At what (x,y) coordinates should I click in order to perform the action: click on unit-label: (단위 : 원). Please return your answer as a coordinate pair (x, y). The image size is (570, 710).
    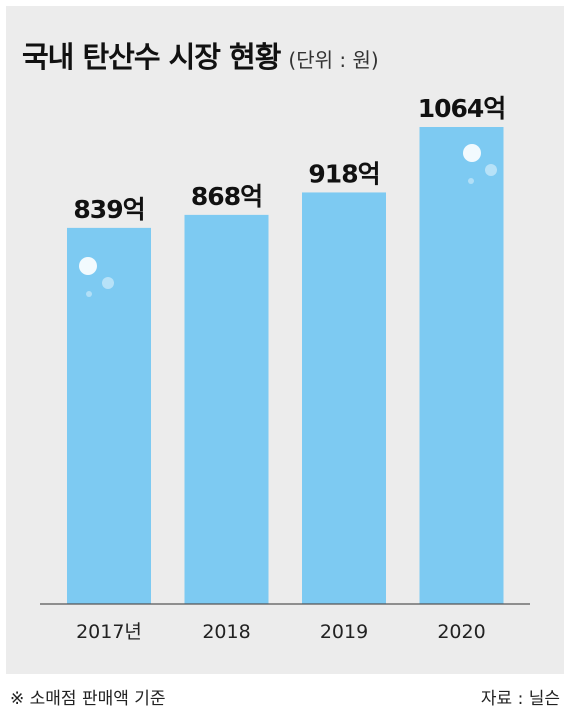
    Looking at the image, I should click on (333, 60).